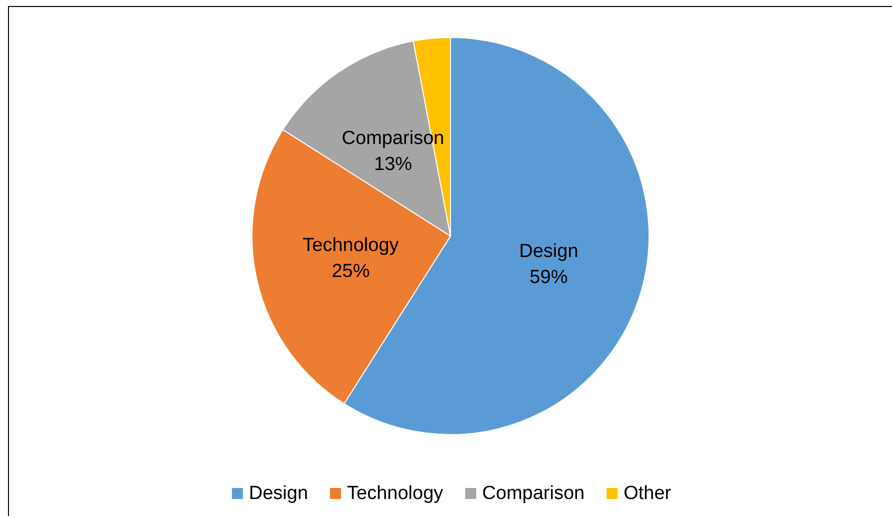 The image size is (894, 518). I want to click on legend-label: Technology, so click(395, 493).